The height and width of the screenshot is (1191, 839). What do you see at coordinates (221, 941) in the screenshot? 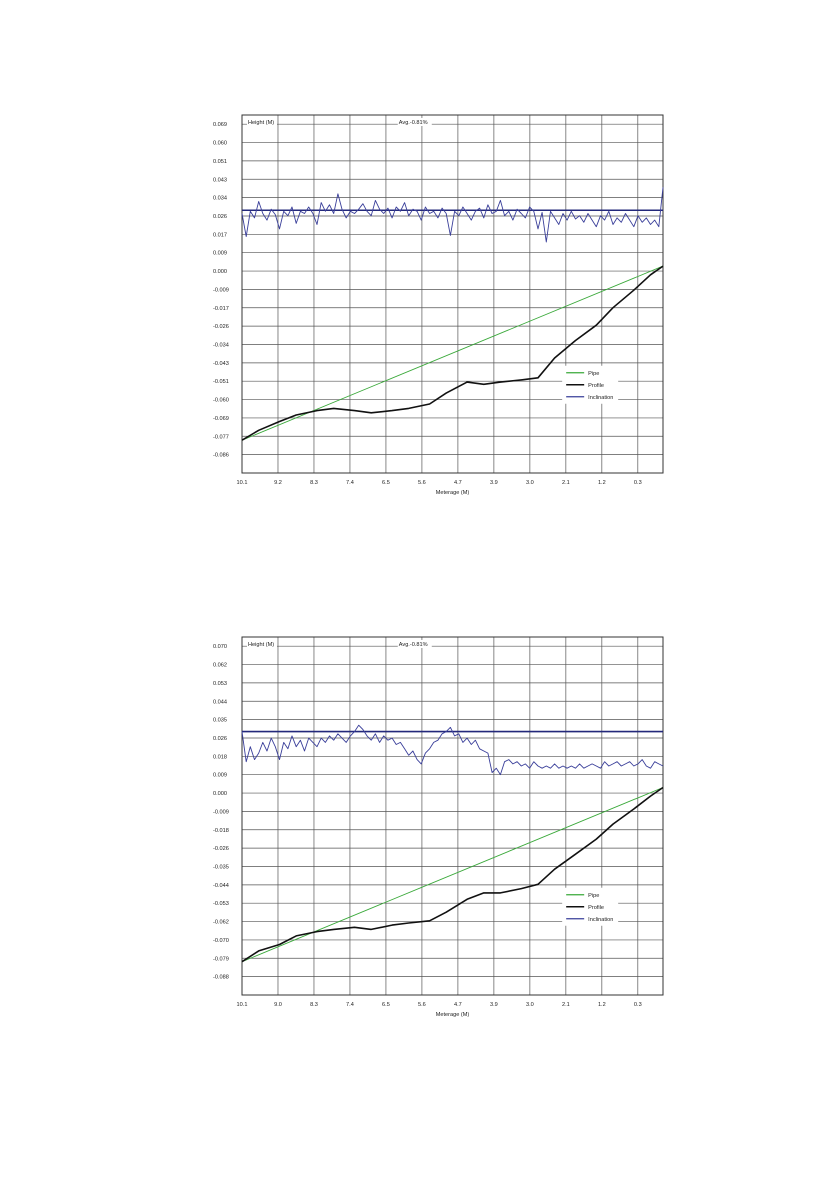
I see `chart1-y-tick-label: -0.070` at bounding box center [221, 941].